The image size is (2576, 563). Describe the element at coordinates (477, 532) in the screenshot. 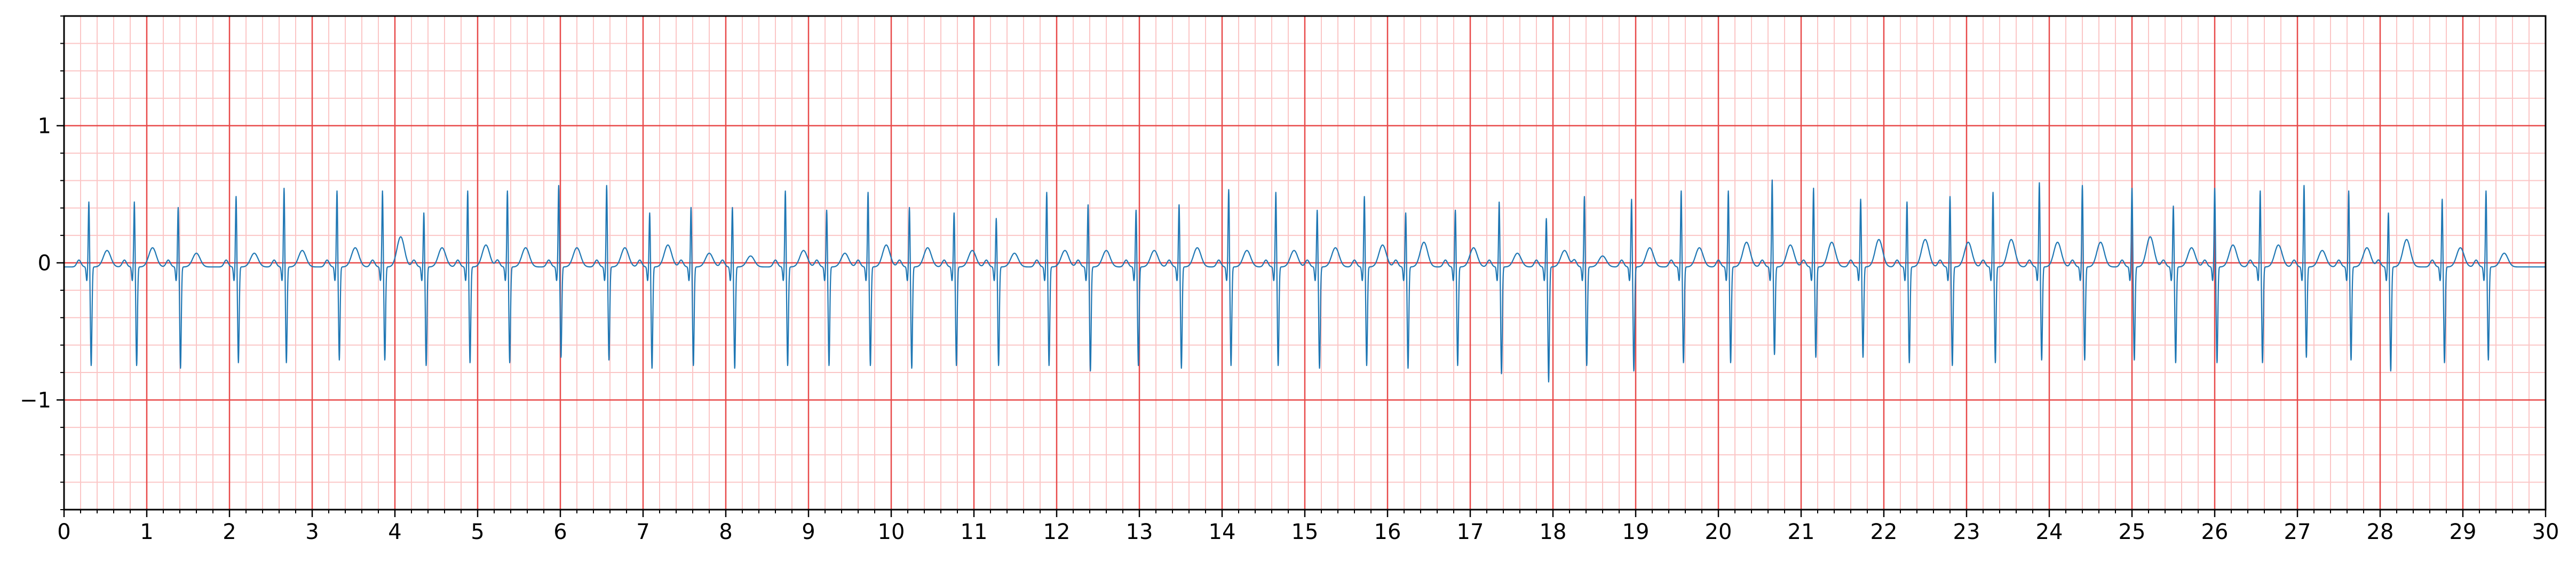

I see `x-tick-label: 5` at that location.